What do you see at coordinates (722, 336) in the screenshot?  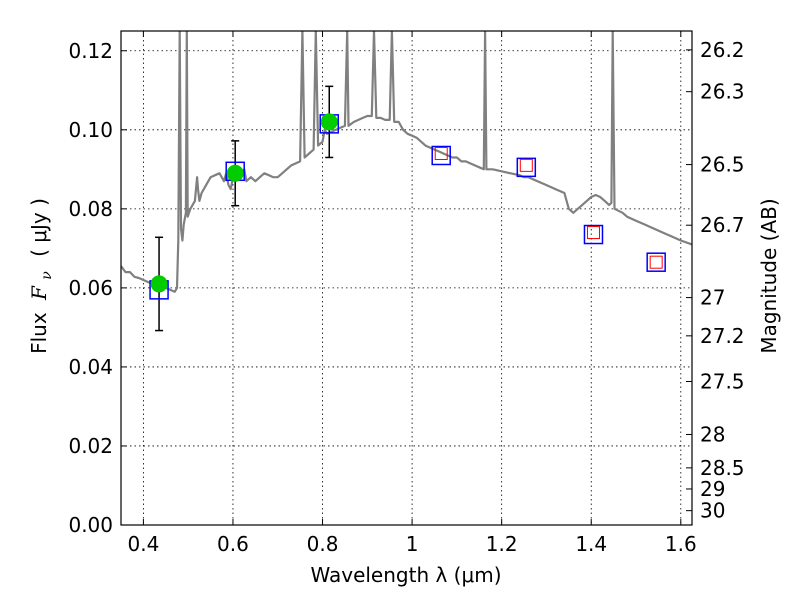 I see `mag-tick-label: 27.2` at bounding box center [722, 336].